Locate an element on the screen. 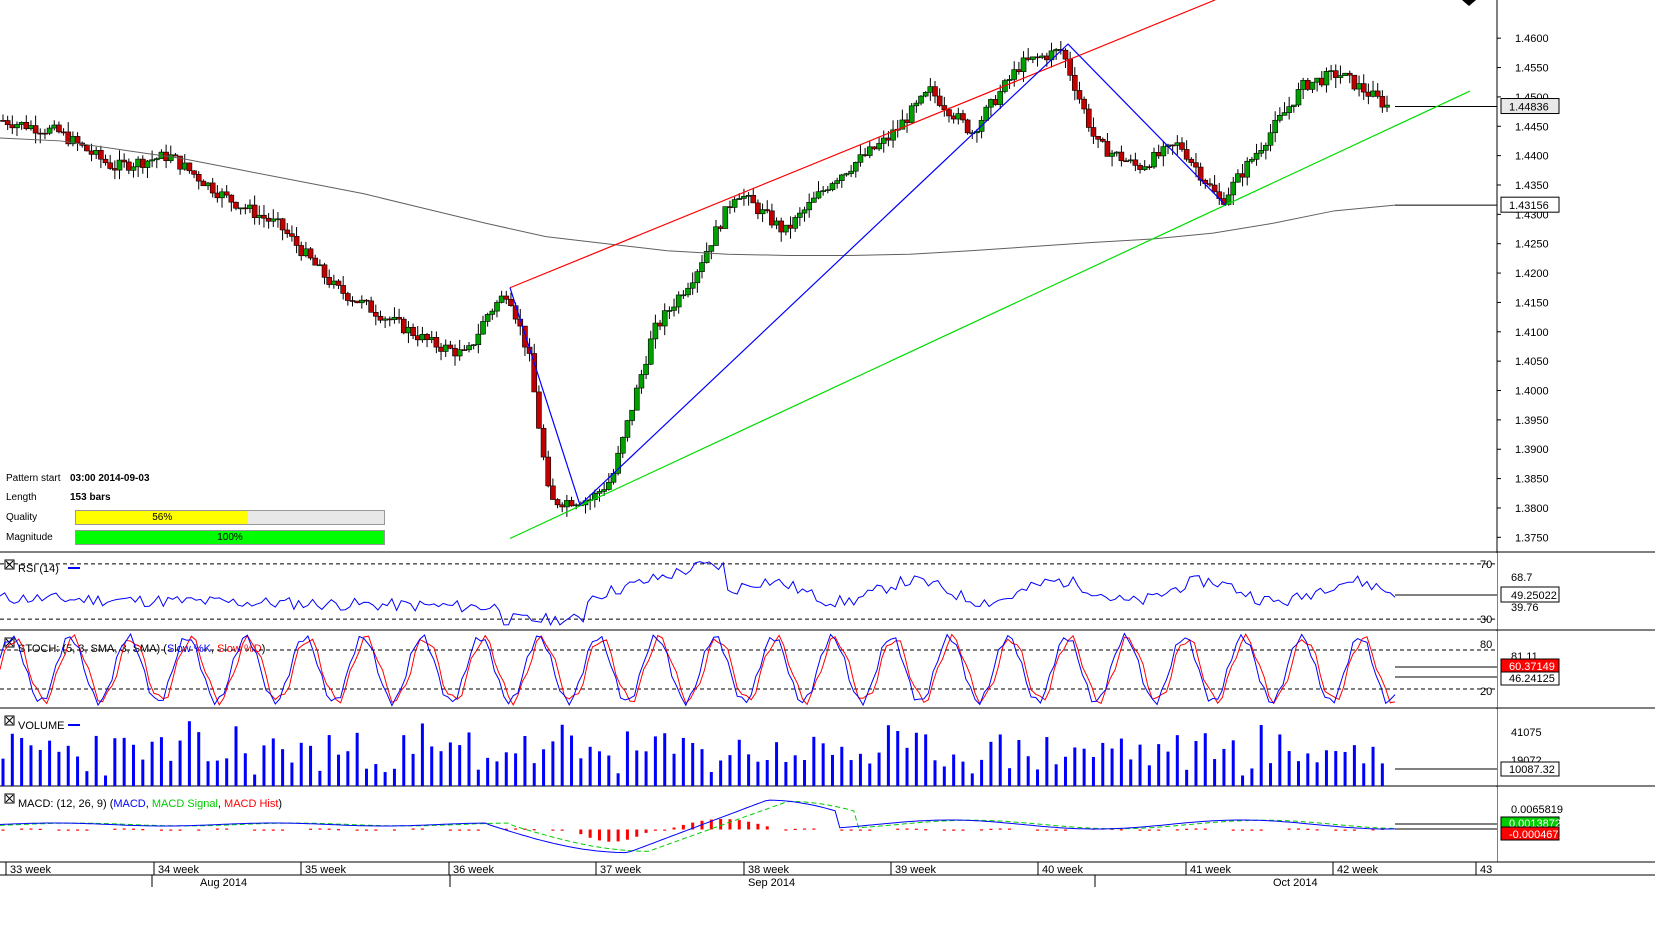  volume-right-label-1: 41075 is located at coordinates (1526, 733).